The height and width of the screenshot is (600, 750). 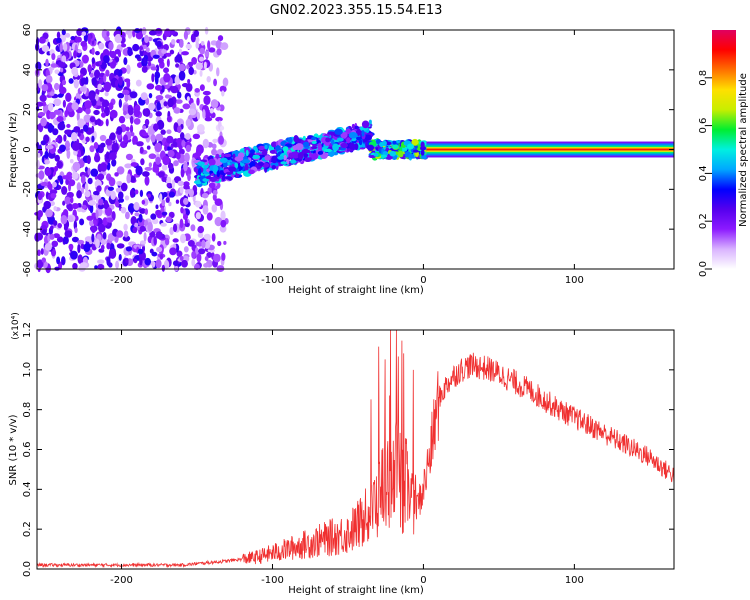 I want to click on spectrogram-transition-blob, so click(x=380, y=151).